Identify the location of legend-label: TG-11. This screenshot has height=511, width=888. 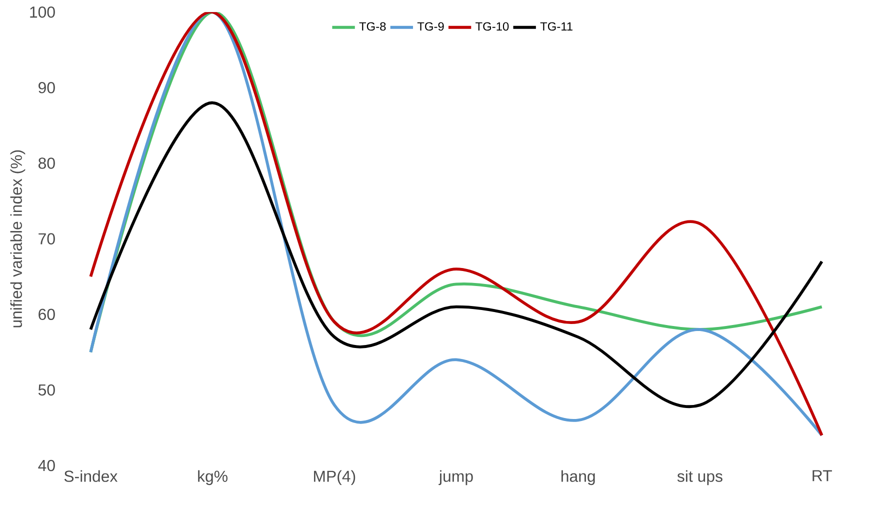
(556, 26).